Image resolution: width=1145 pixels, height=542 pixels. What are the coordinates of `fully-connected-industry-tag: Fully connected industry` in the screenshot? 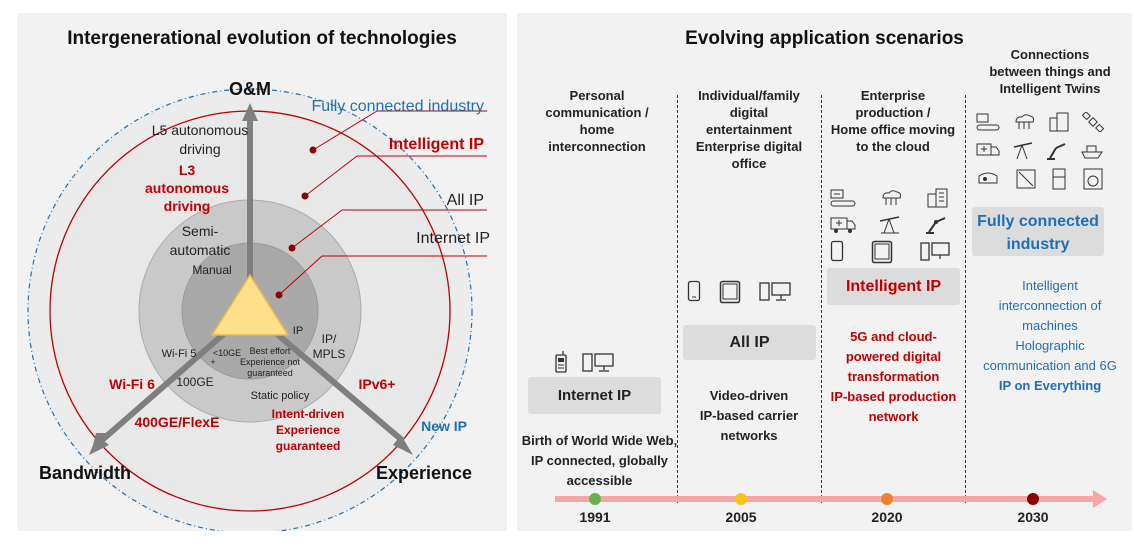 It's located at (1038, 231).